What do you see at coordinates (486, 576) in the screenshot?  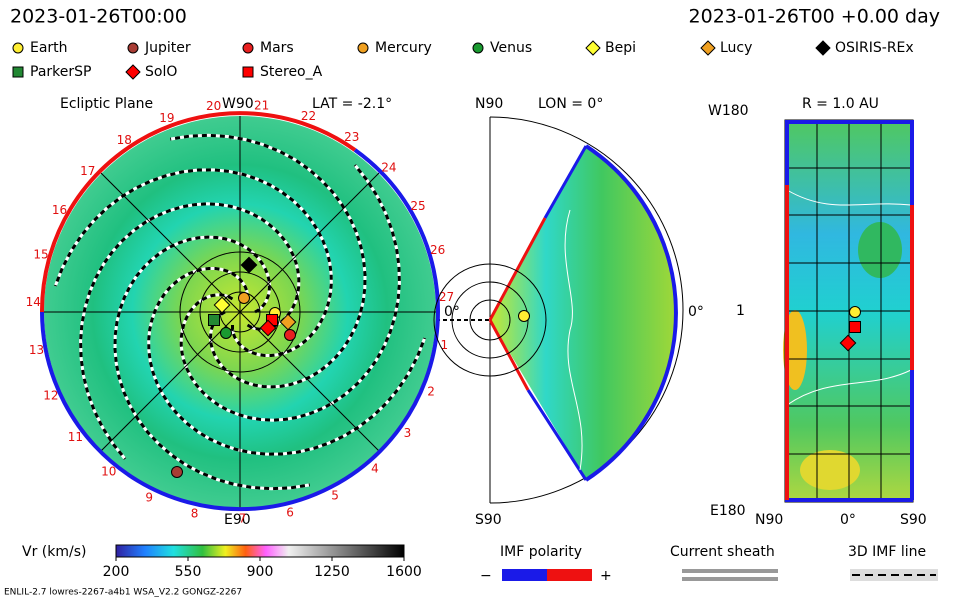 I see `imf-minus: −` at bounding box center [486, 576].